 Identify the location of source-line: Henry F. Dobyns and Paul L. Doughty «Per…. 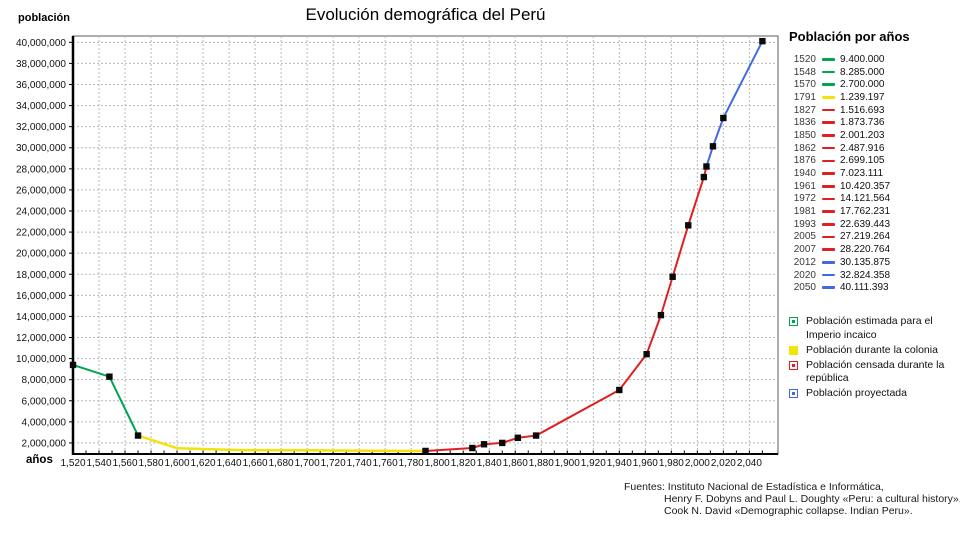
(812, 499).